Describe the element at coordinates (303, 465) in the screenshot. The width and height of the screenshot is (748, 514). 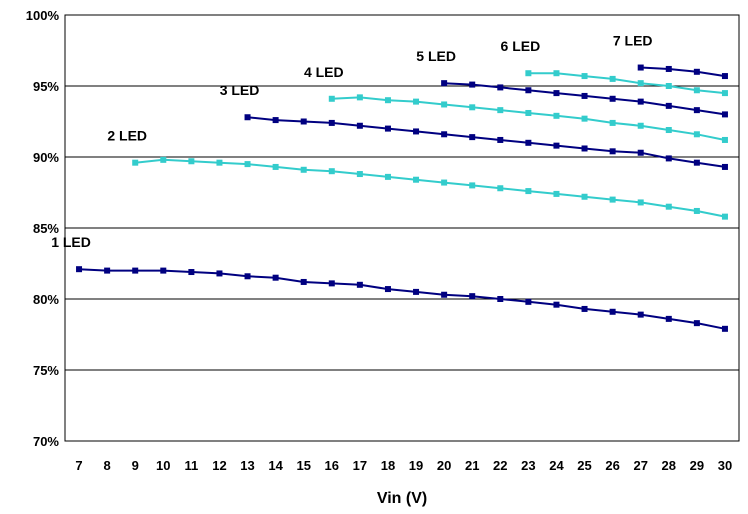
I see `x-tick-label: 15` at that location.